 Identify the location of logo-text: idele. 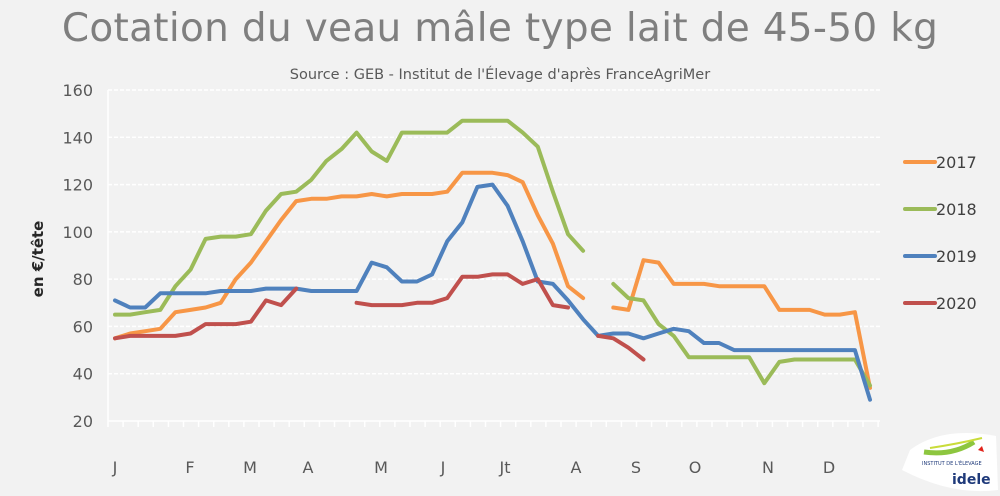
(971, 480).